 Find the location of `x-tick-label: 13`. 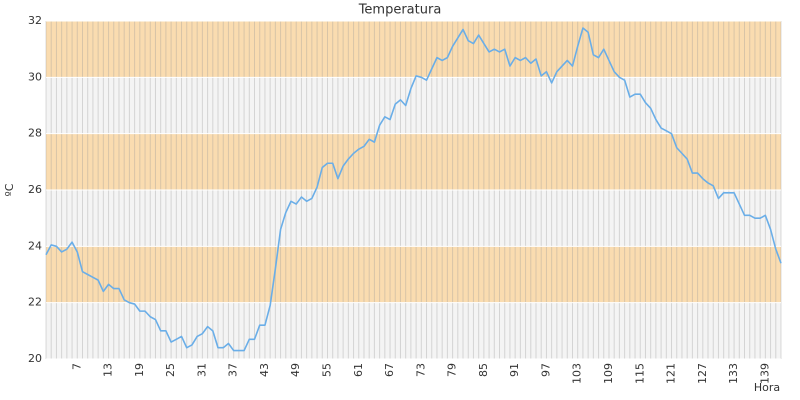

x-tick-label: 13 is located at coordinates (108, 370).